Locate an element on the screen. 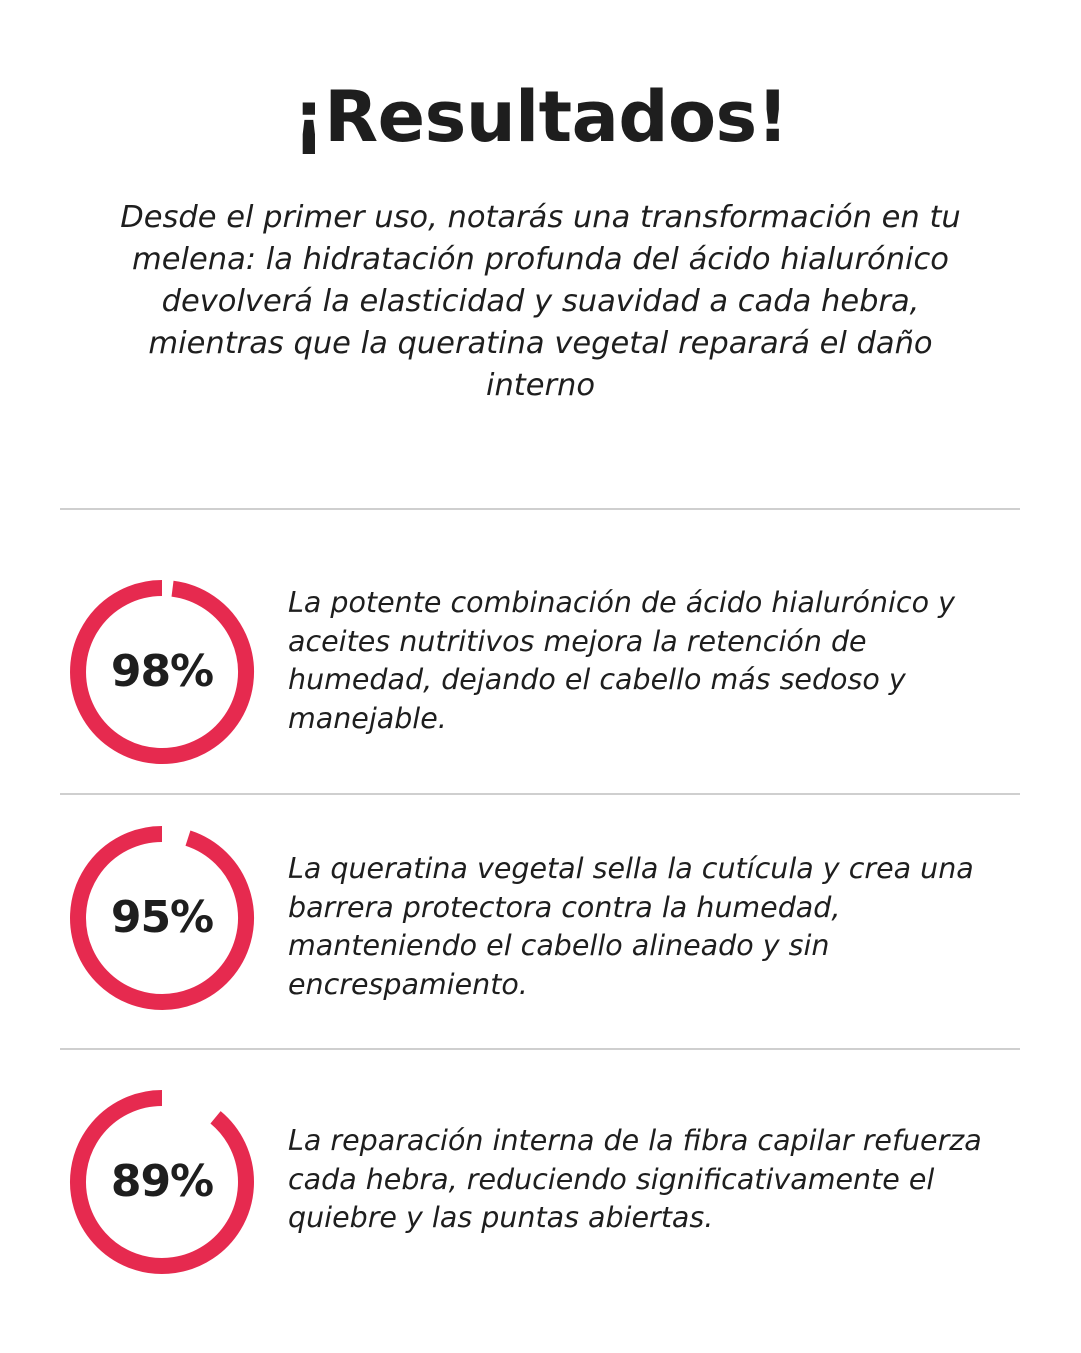 The height and width of the screenshot is (1353, 1081). page-title: ¡Resultados! is located at coordinates (540, 117).